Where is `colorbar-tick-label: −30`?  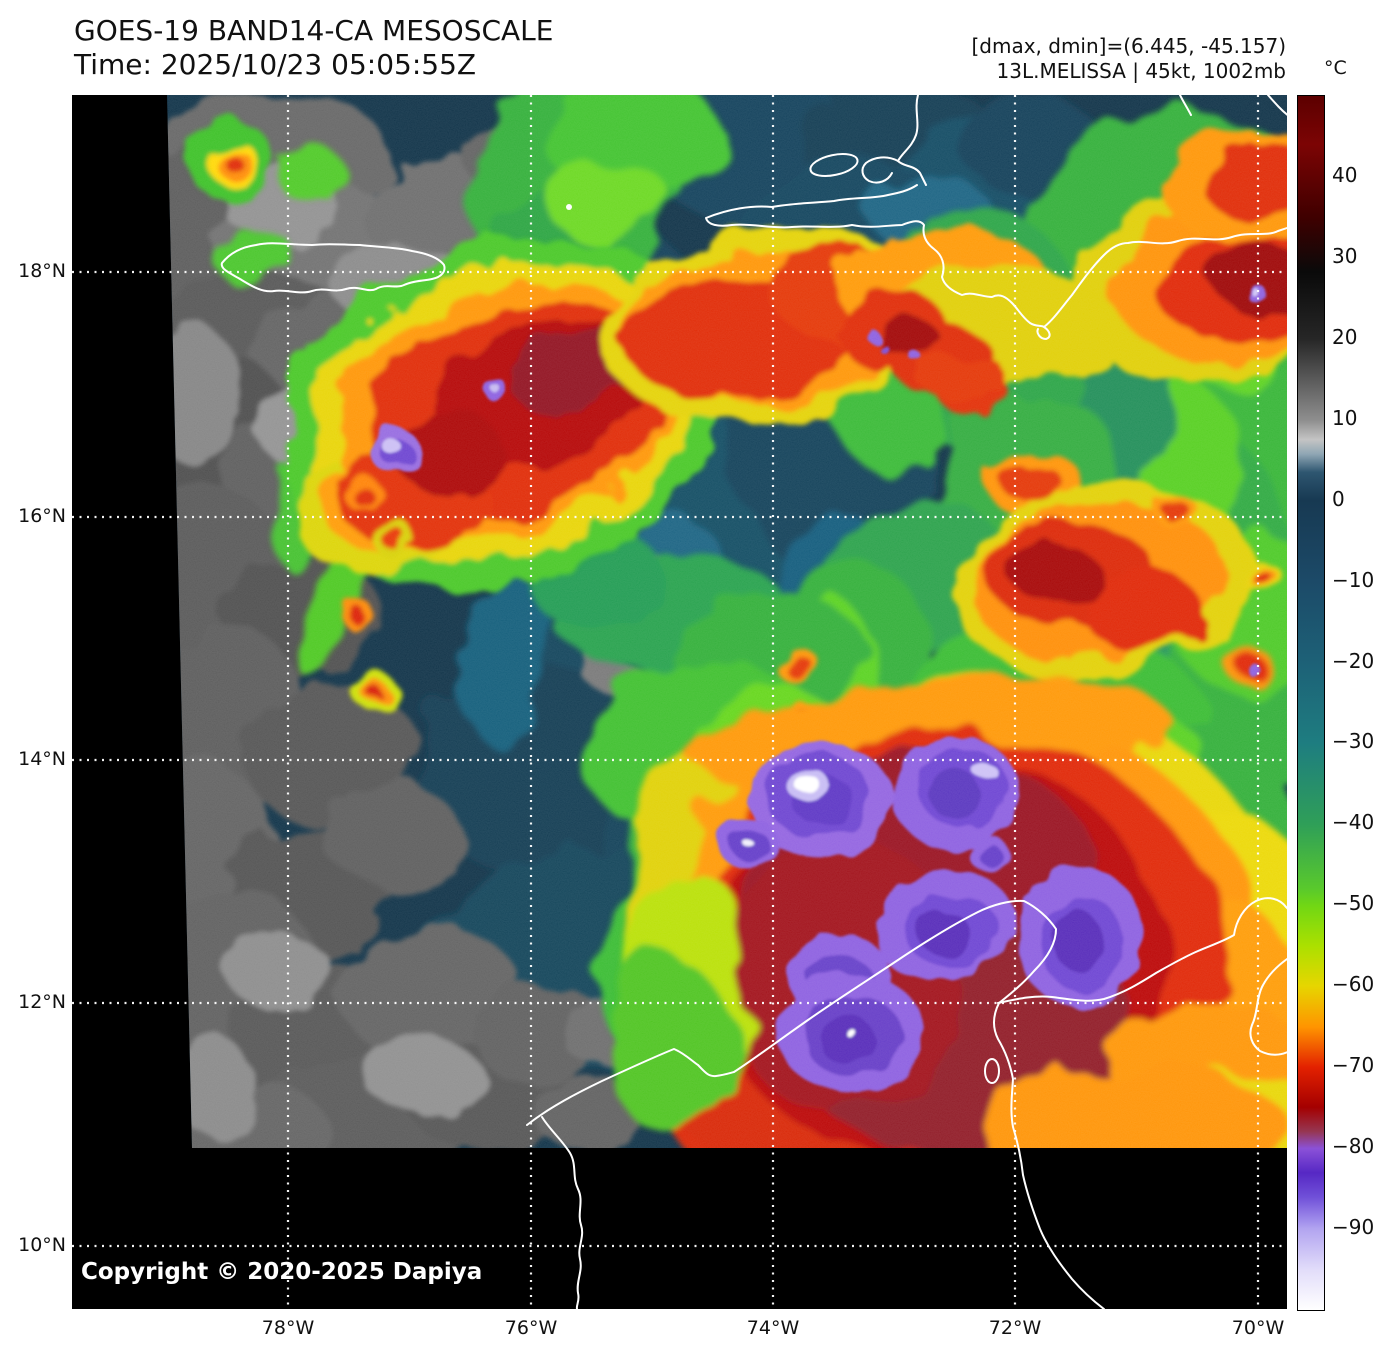
colorbar-tick-label: −30 is located at coordinates (1353, 741).